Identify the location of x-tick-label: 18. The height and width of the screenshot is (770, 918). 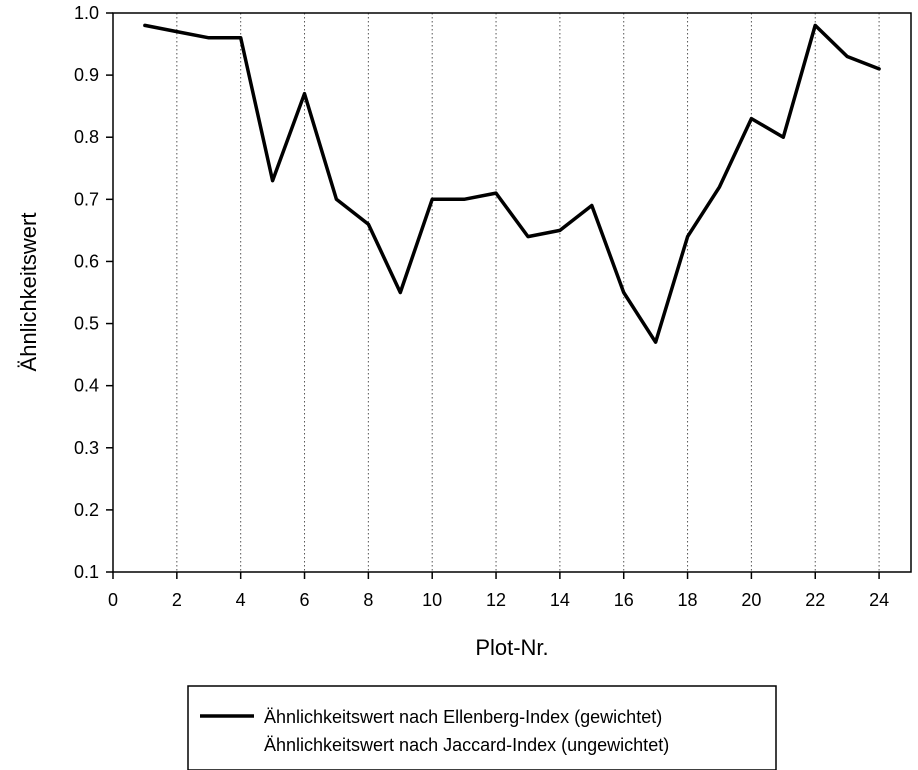
(688, 600).